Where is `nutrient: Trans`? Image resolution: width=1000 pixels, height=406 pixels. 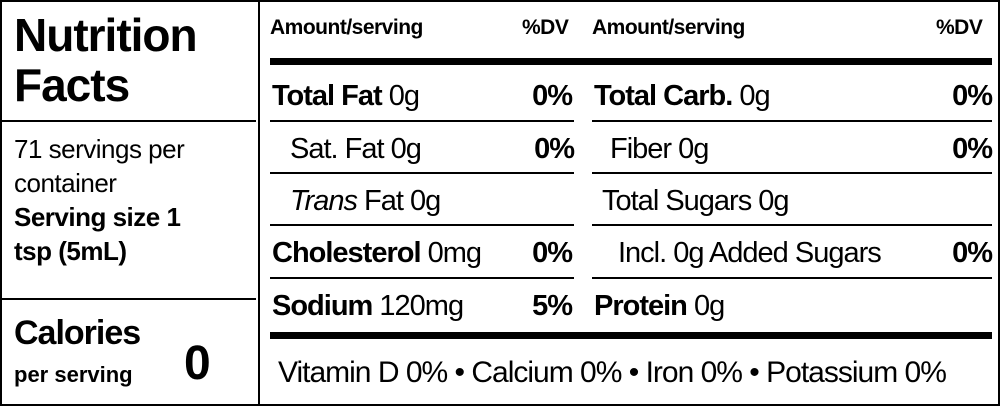
nutrient: Trans is located at coordinates (324, 200).